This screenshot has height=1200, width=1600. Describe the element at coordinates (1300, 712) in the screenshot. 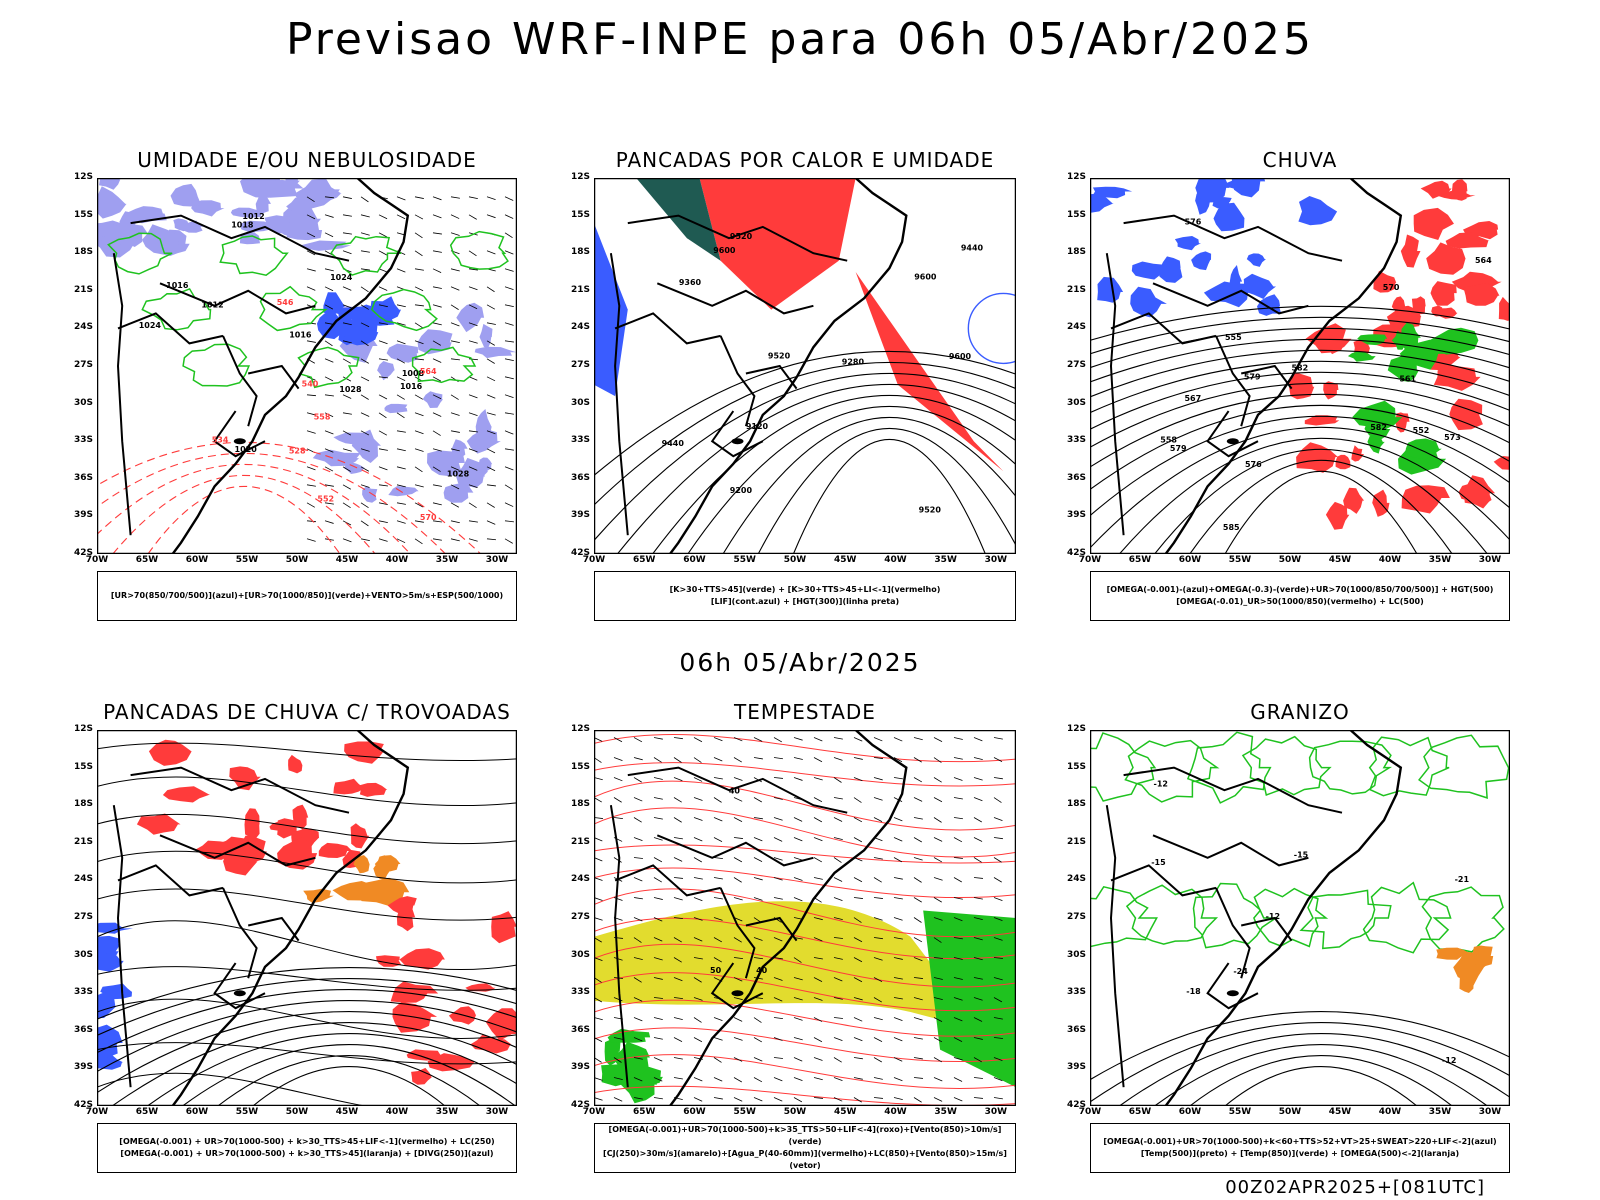

I see `panel-title: GRANIZO` at that location.